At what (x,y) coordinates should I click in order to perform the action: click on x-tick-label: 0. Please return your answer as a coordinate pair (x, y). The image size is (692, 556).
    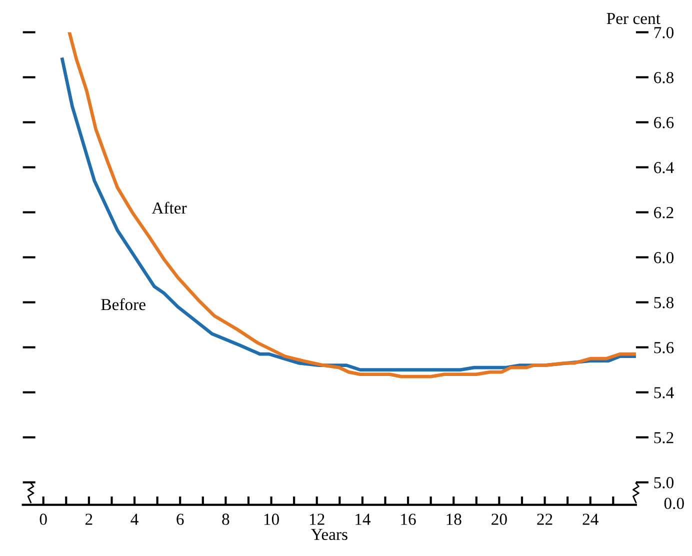
    Looking at the image, I should click on (43, 519).